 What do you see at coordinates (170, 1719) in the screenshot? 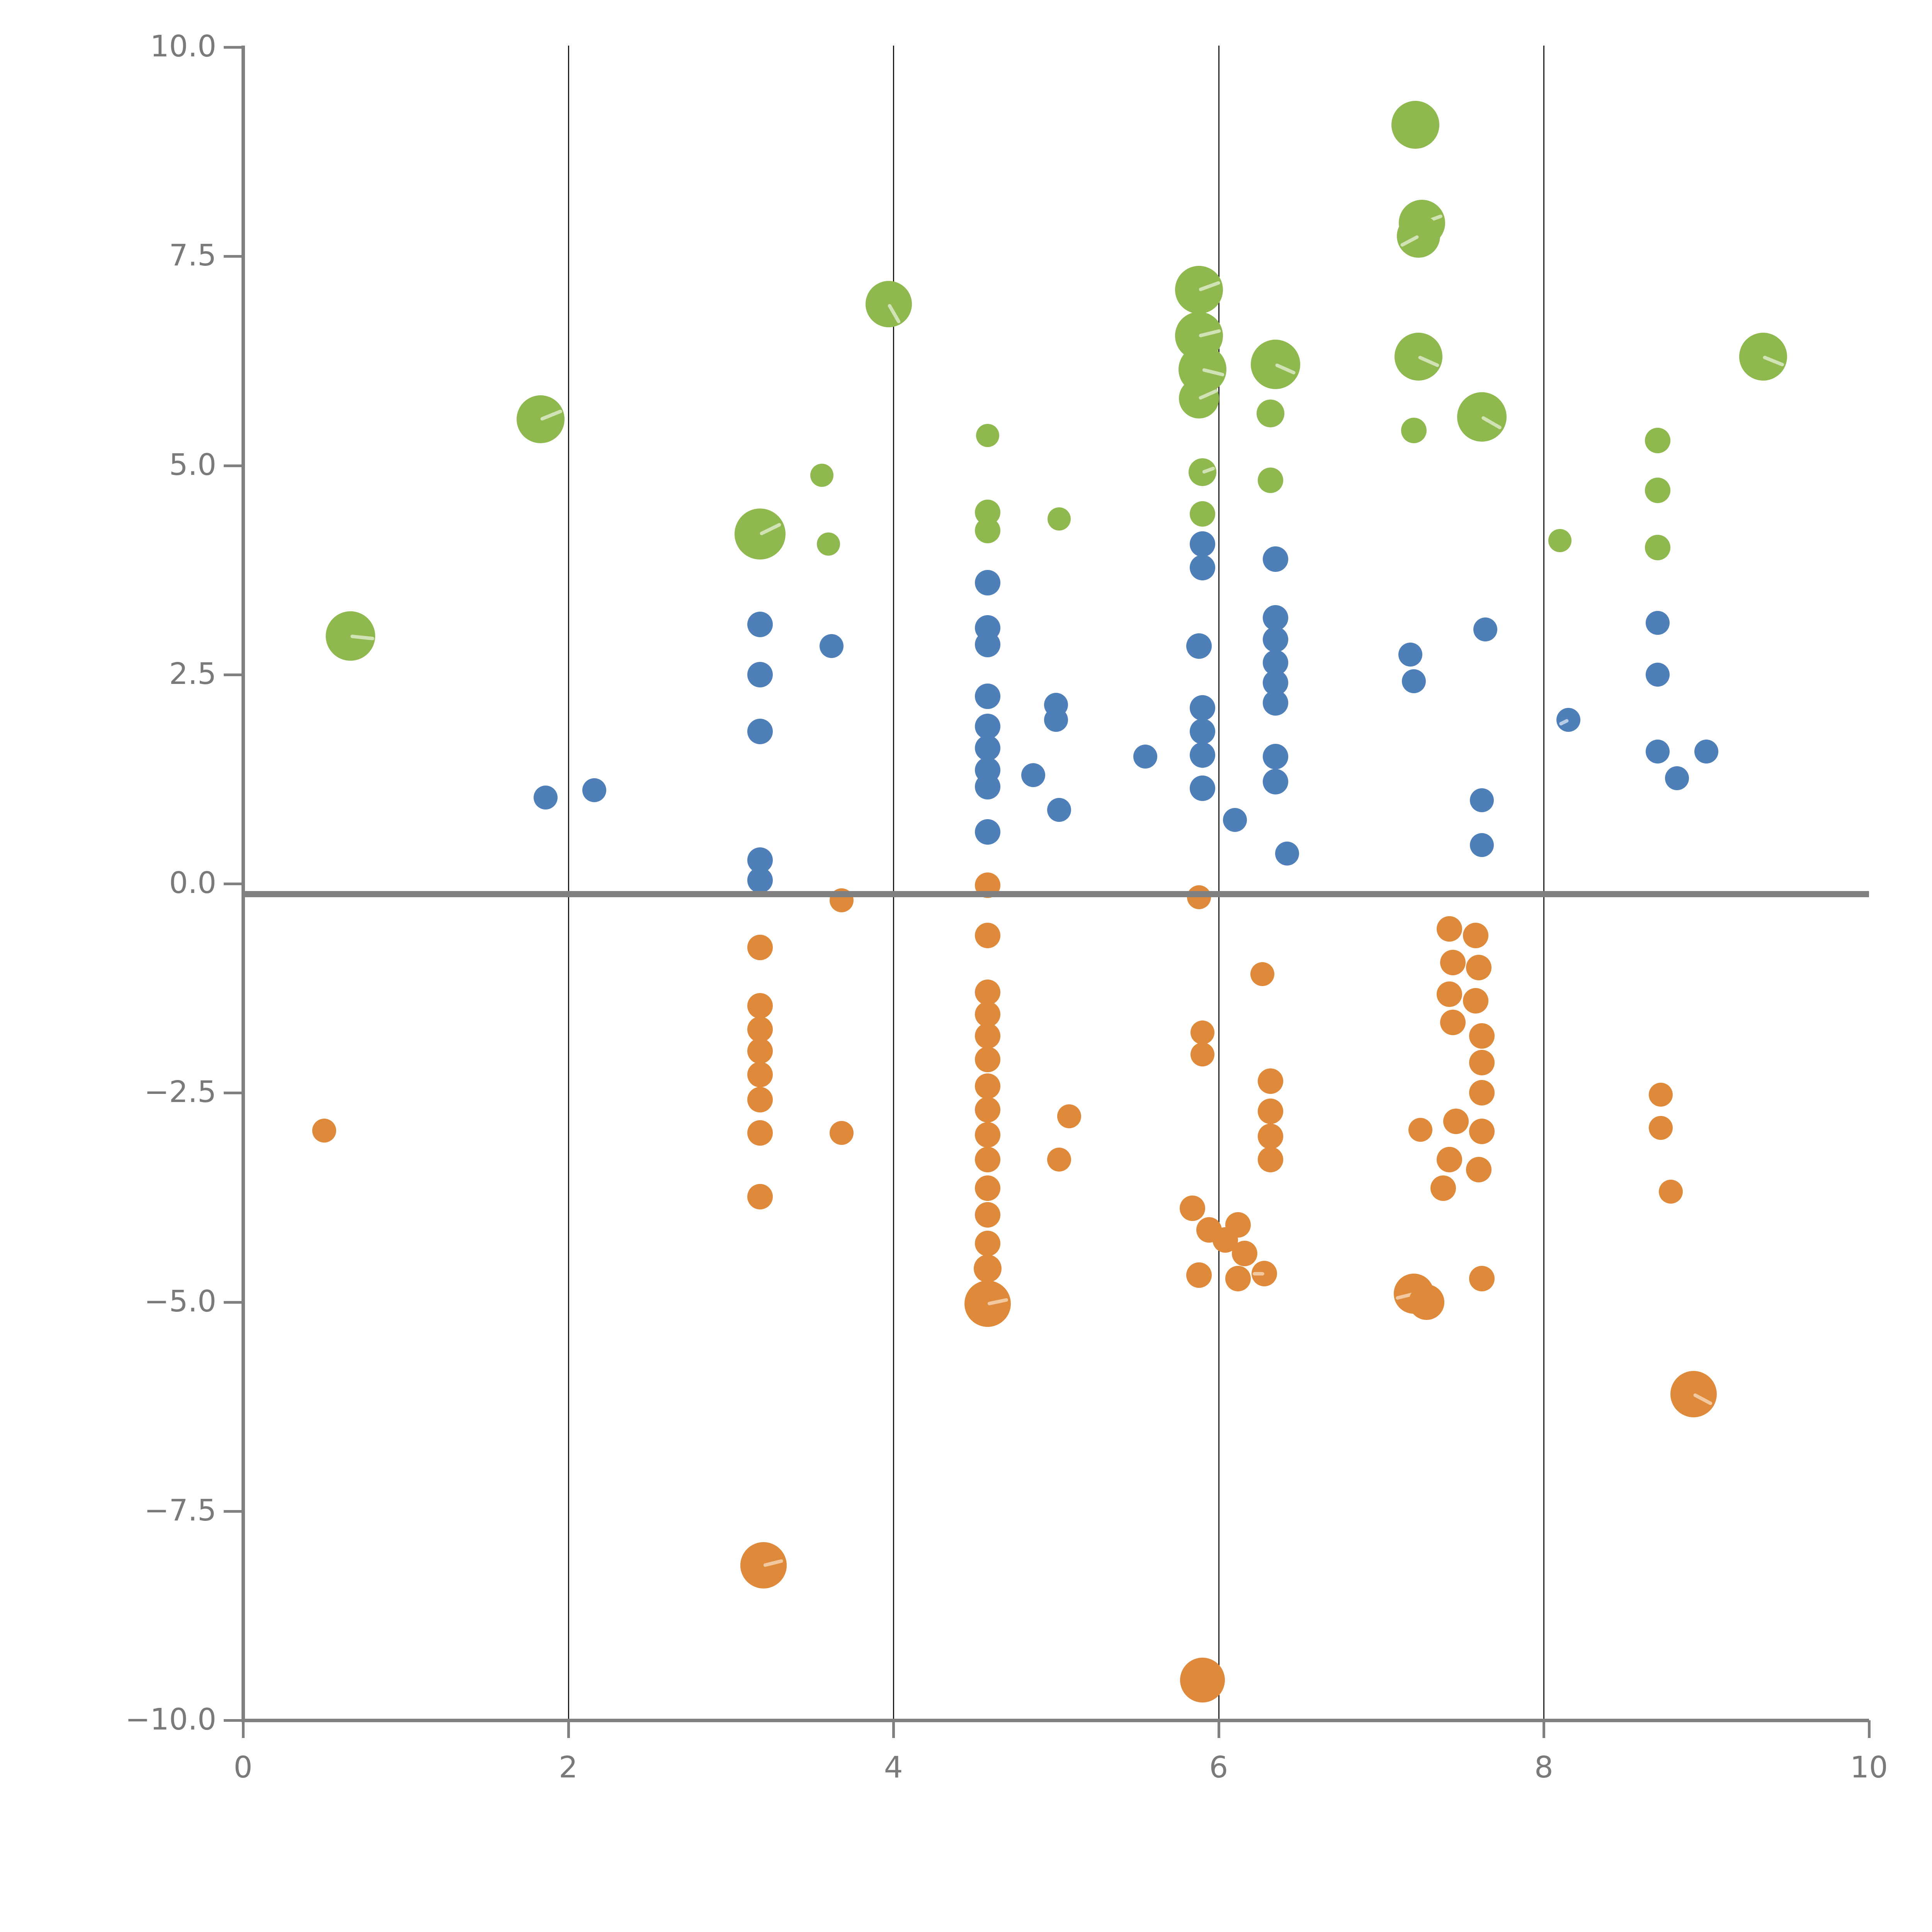
I see `y-tick-label-0: −10.0` at bounding box center [170, 1719].